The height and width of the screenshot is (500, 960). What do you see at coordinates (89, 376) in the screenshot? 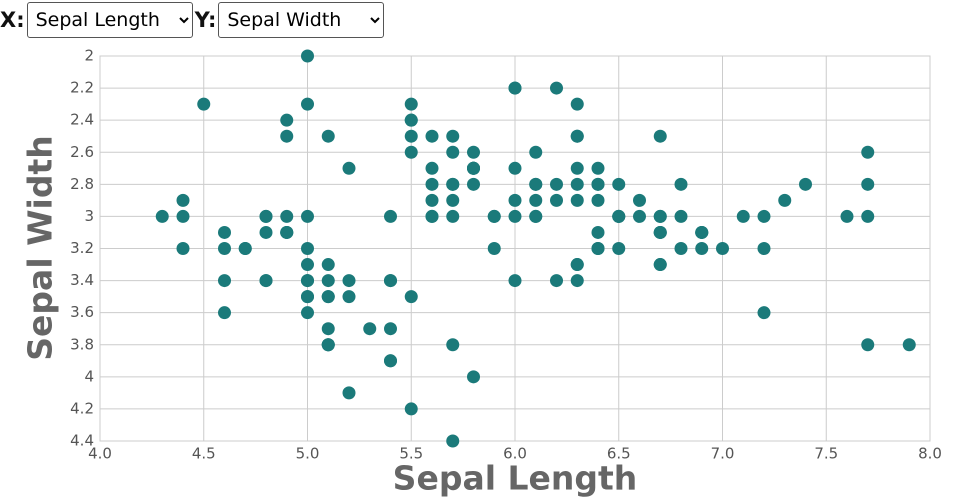
I see `y-tick-label: 4` at bounding box center [89, 376].